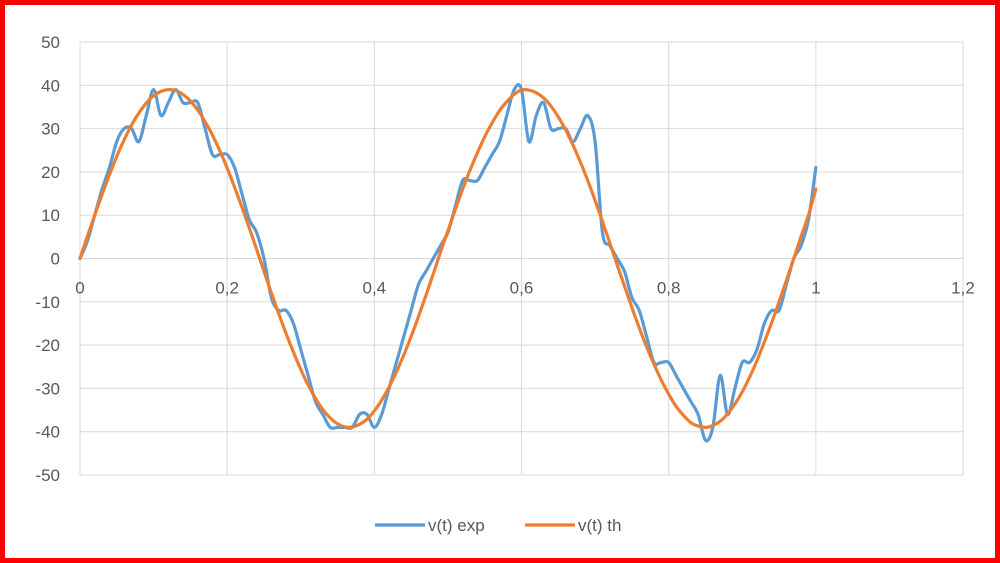  I want to click on legend: v(t) exp v(t) th, so click(498, 525).